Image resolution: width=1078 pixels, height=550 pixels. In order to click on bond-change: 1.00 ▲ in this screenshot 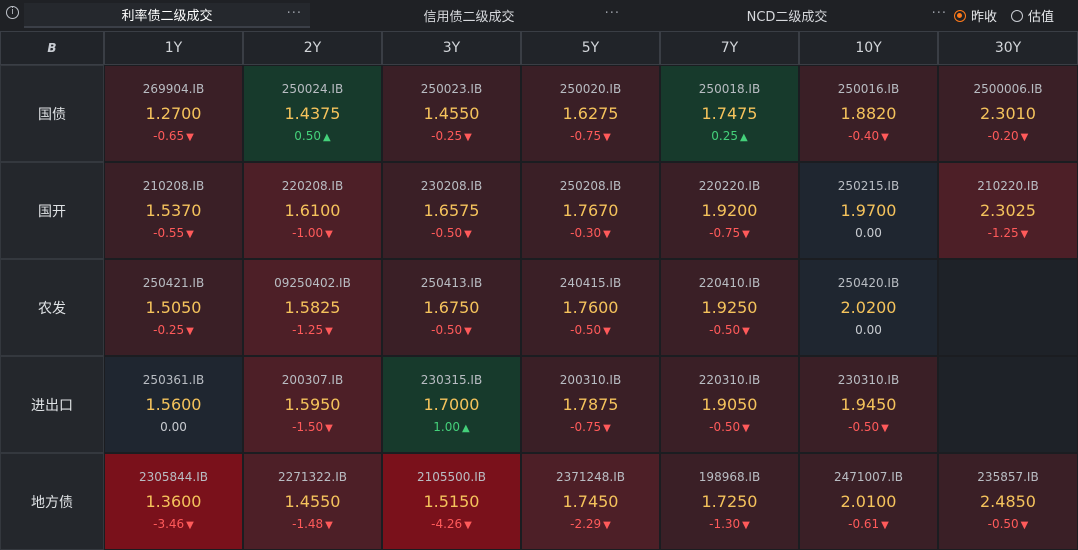, I will do `click(451, 427)`.